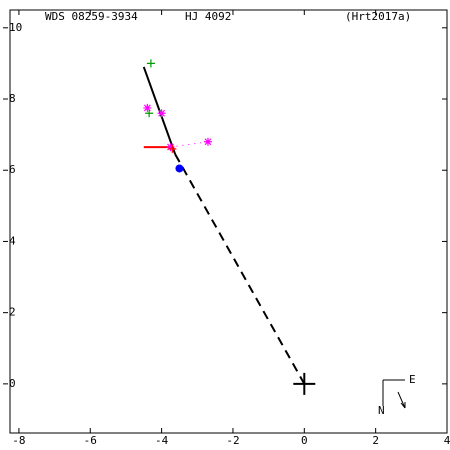 The width and height of the screenshot is (450, 450). Describe the element at coordinates (412, 379) in the screenshot. I see `compass-label: E` at that location.